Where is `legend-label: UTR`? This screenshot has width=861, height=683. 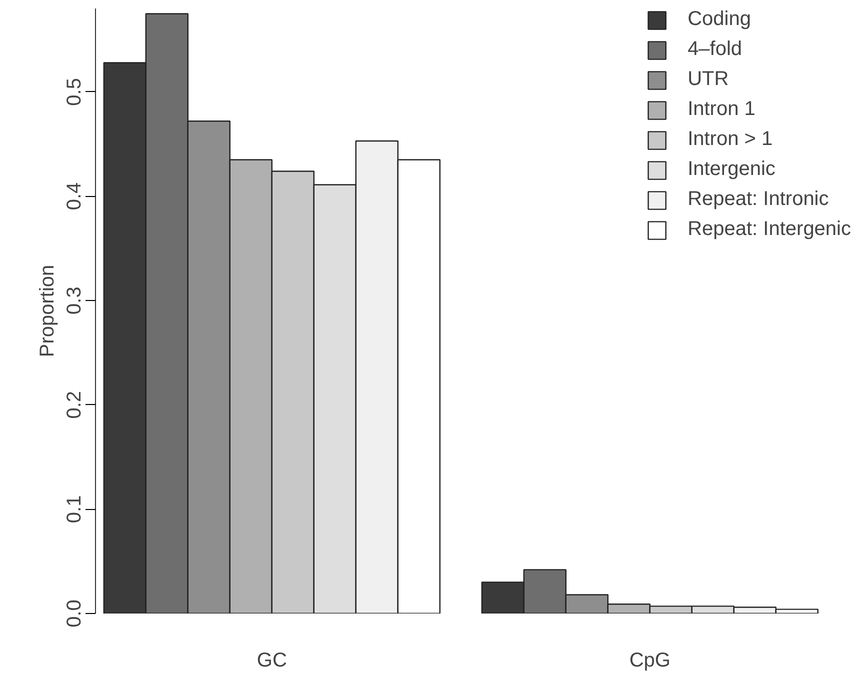
legend-label: UTR is located at coordinates (708, 79).